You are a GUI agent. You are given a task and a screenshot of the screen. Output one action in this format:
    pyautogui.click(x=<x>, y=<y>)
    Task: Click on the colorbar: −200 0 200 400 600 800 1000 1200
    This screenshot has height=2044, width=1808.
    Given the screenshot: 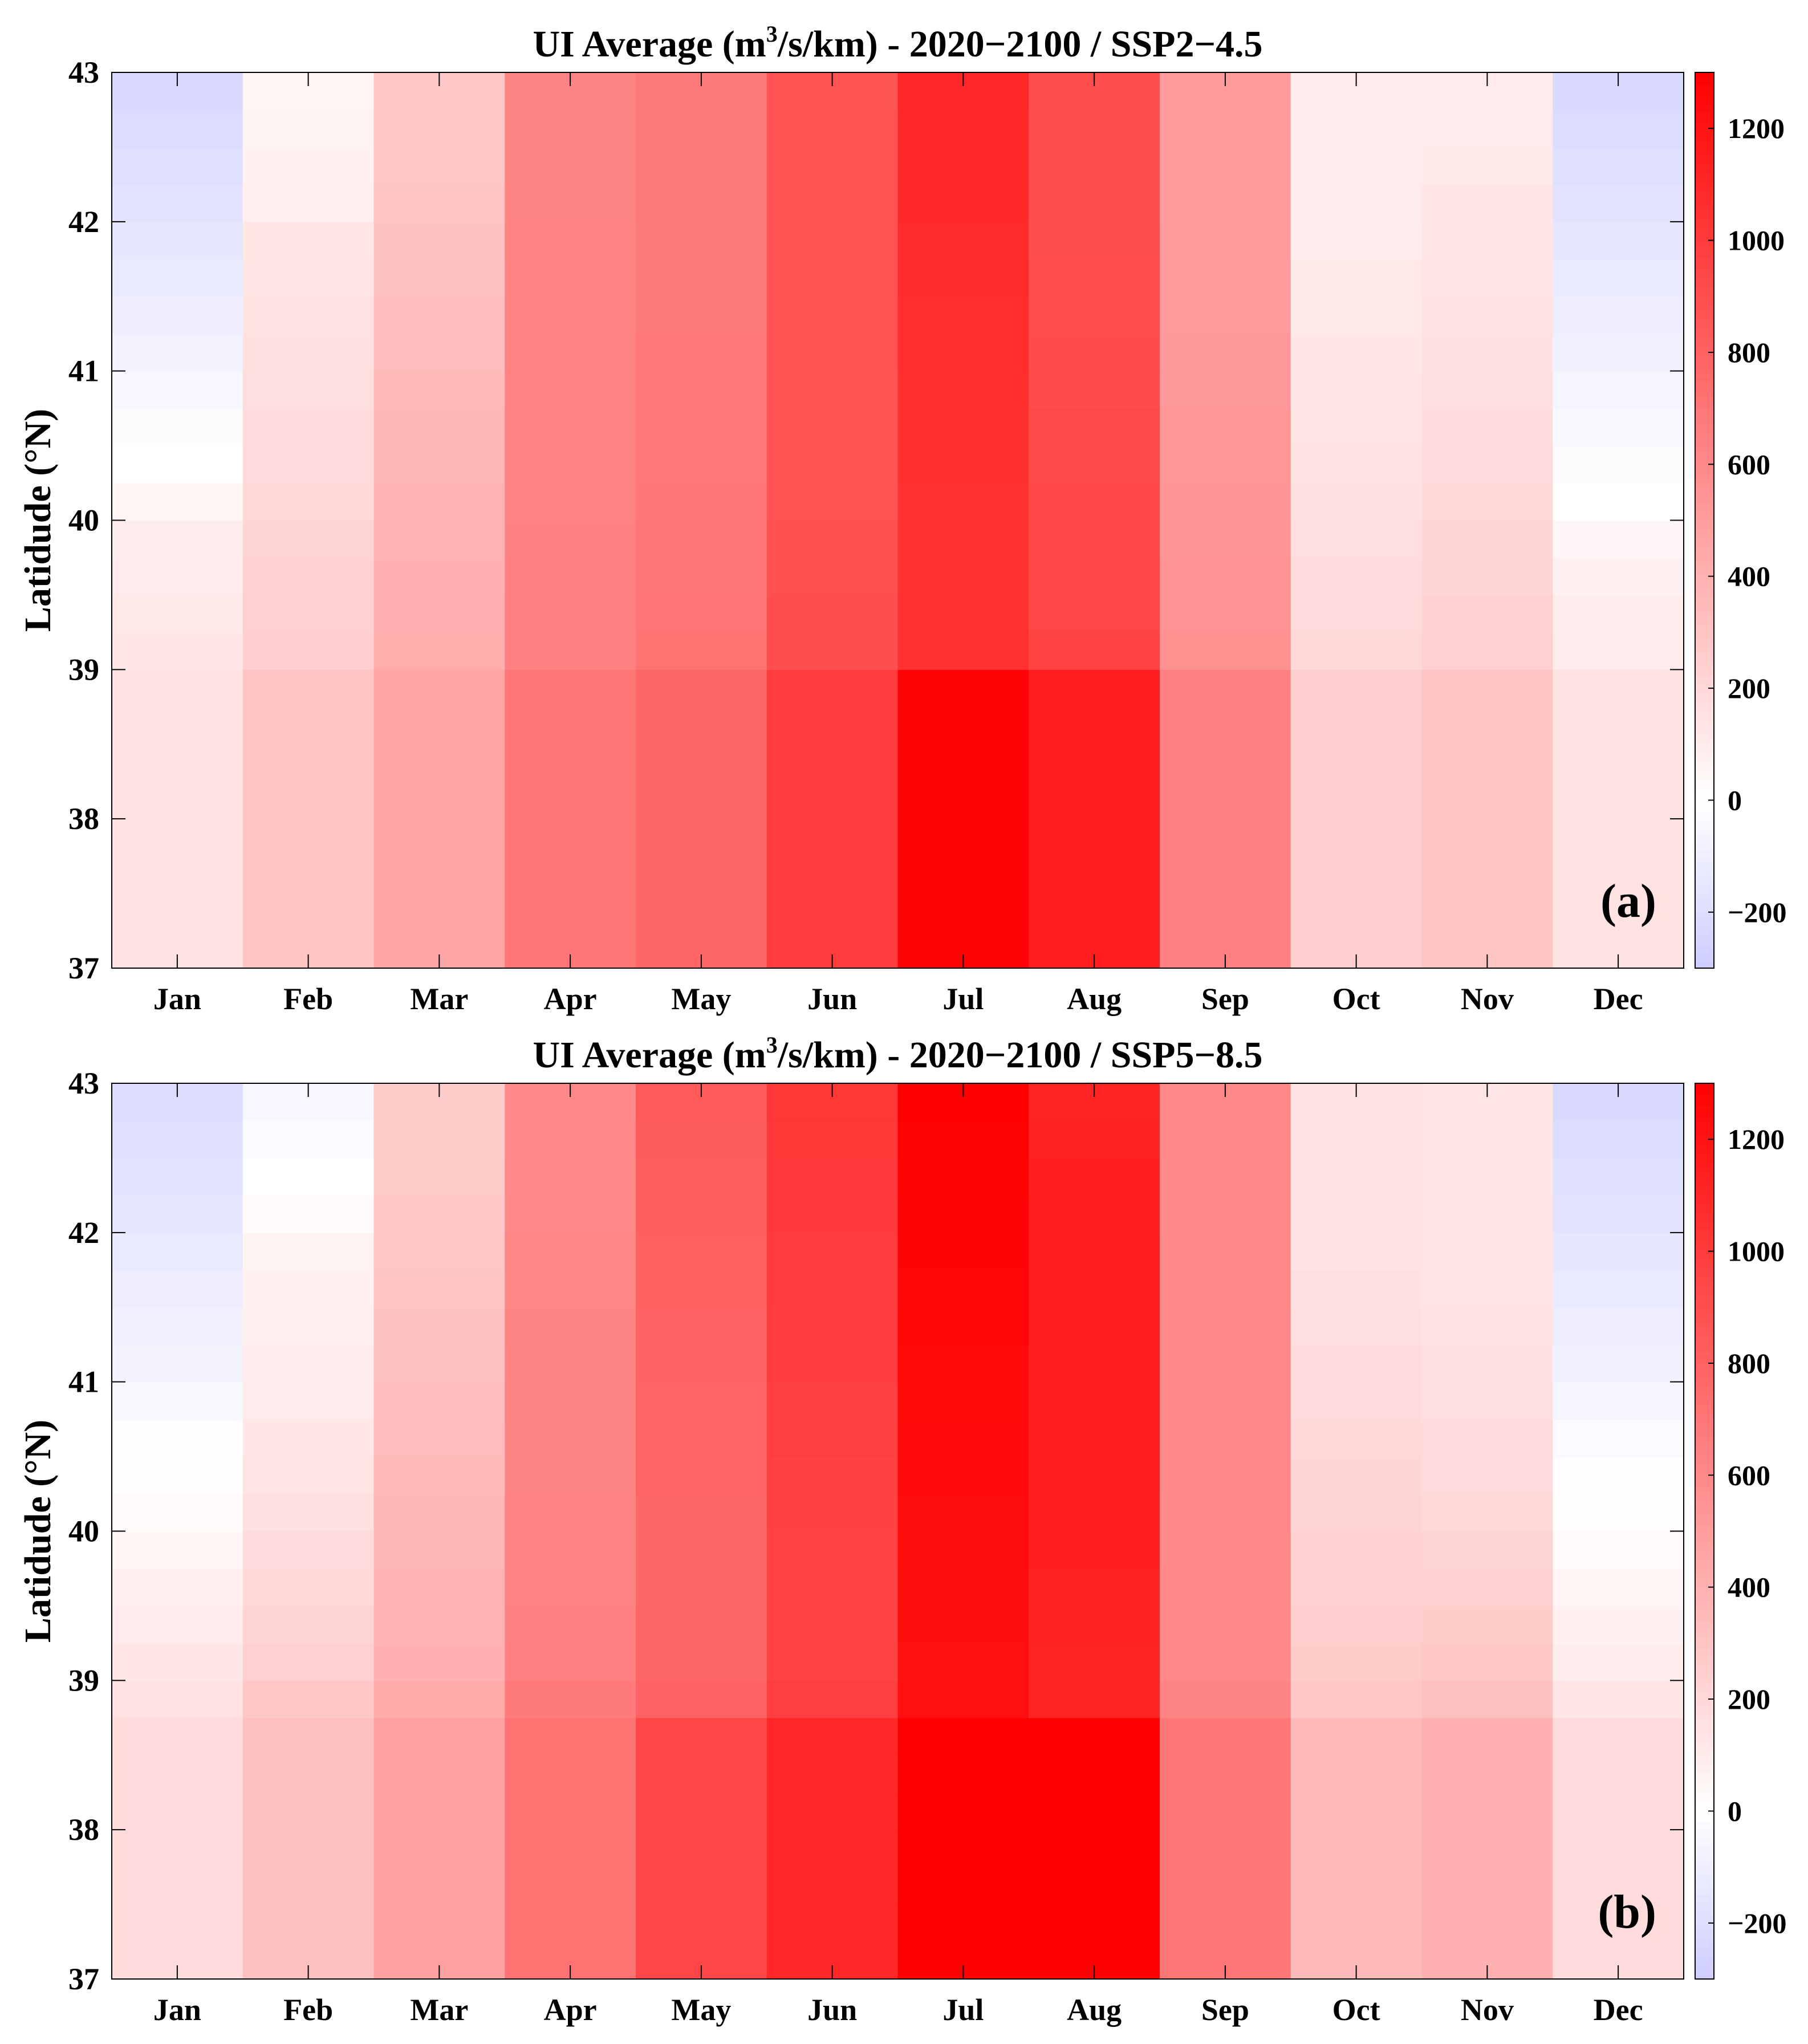 What is the action you would take?
    pyautogui.click(x=1741, y=520)
    